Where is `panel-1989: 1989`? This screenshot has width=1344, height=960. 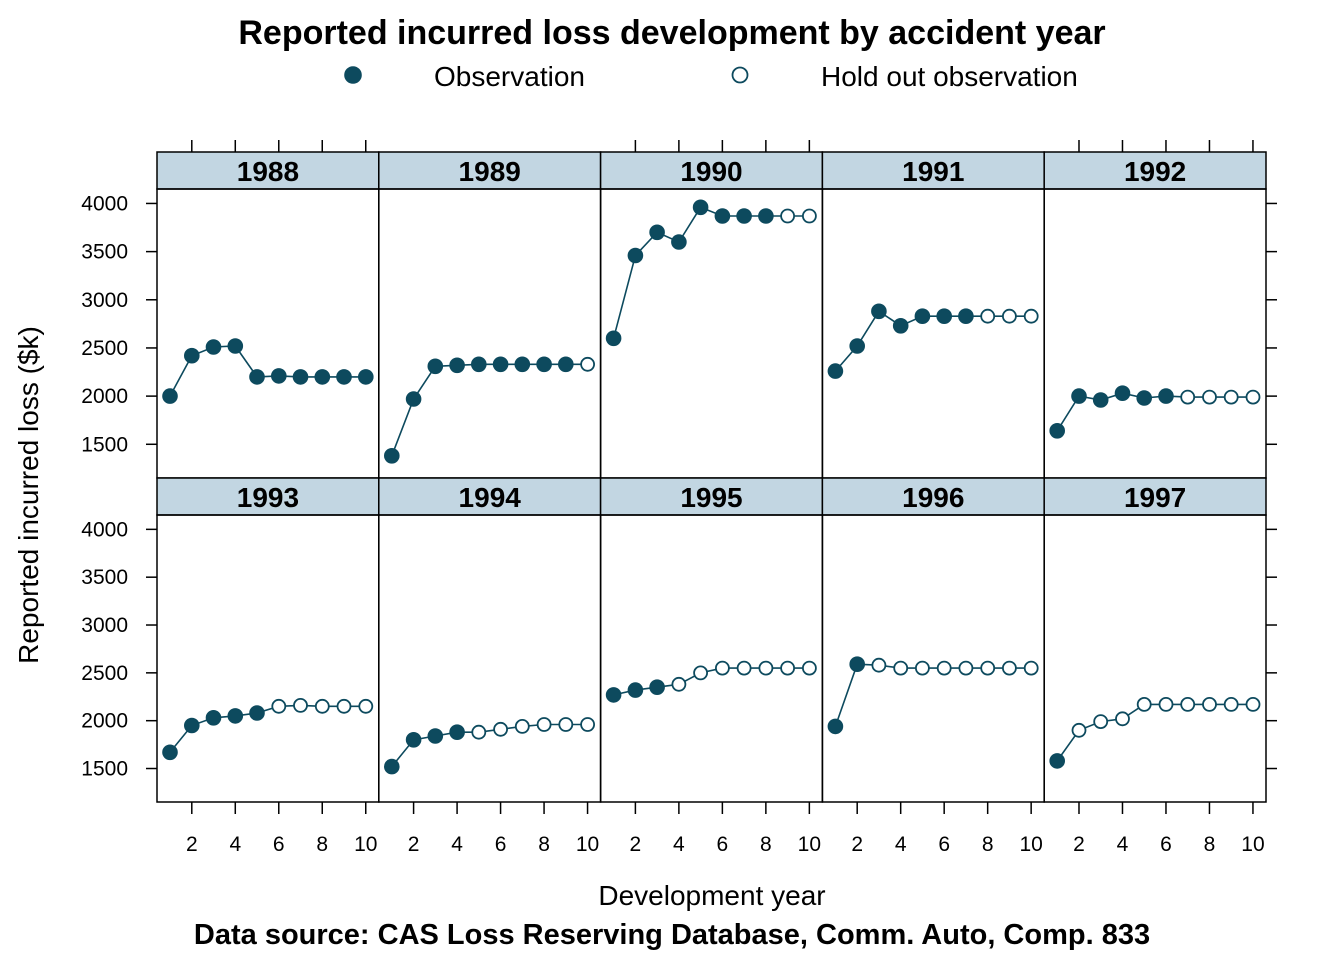
panel-1989: 1989 is located at coordinates (490, 315).